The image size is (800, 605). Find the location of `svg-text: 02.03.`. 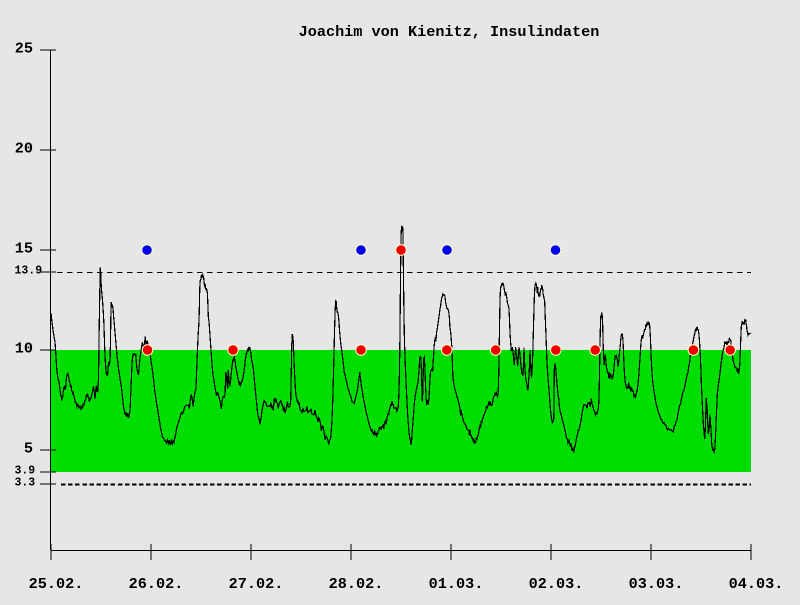

svg-text: 02.03. is located at coordinates (556, 584).